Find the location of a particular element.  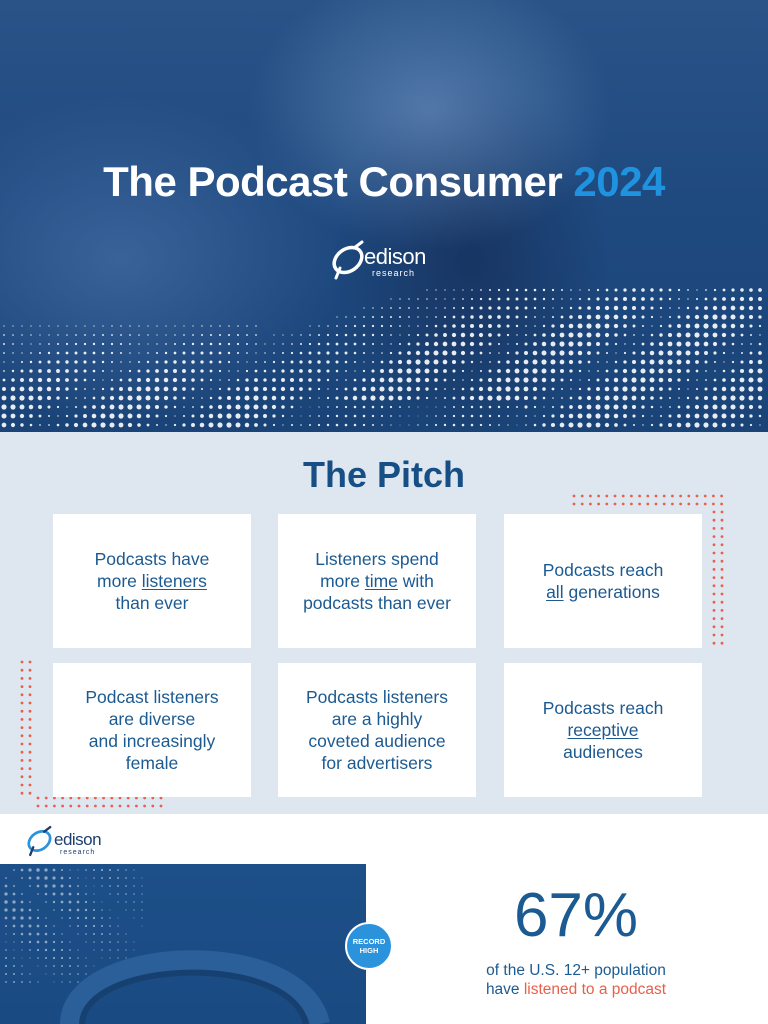

decorative-dots-top-right is located at coordinates (648, 569).